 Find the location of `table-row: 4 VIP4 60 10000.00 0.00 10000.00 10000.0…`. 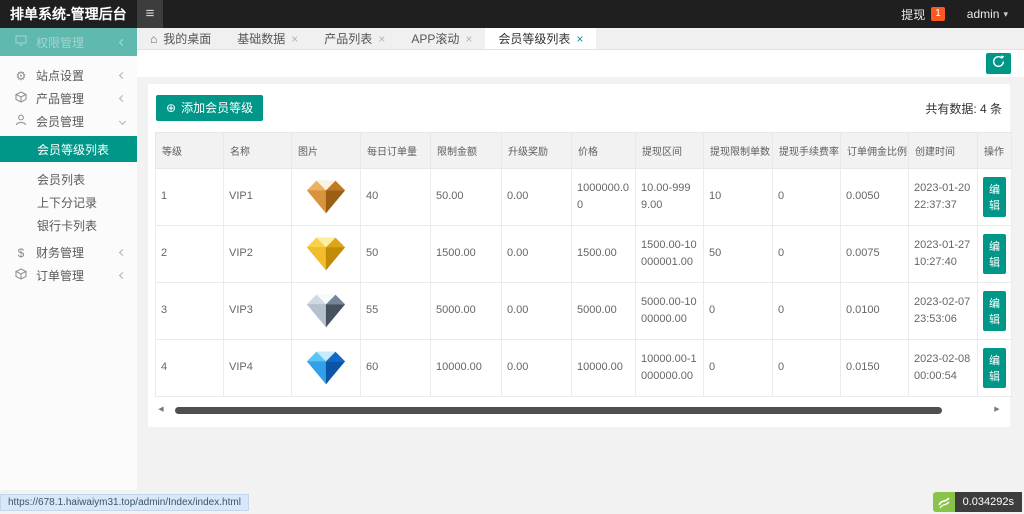

table-row: 4 VIP4 60 10000.00 0.00 10000.00 10000.0… is located at coordinates (583, 368).